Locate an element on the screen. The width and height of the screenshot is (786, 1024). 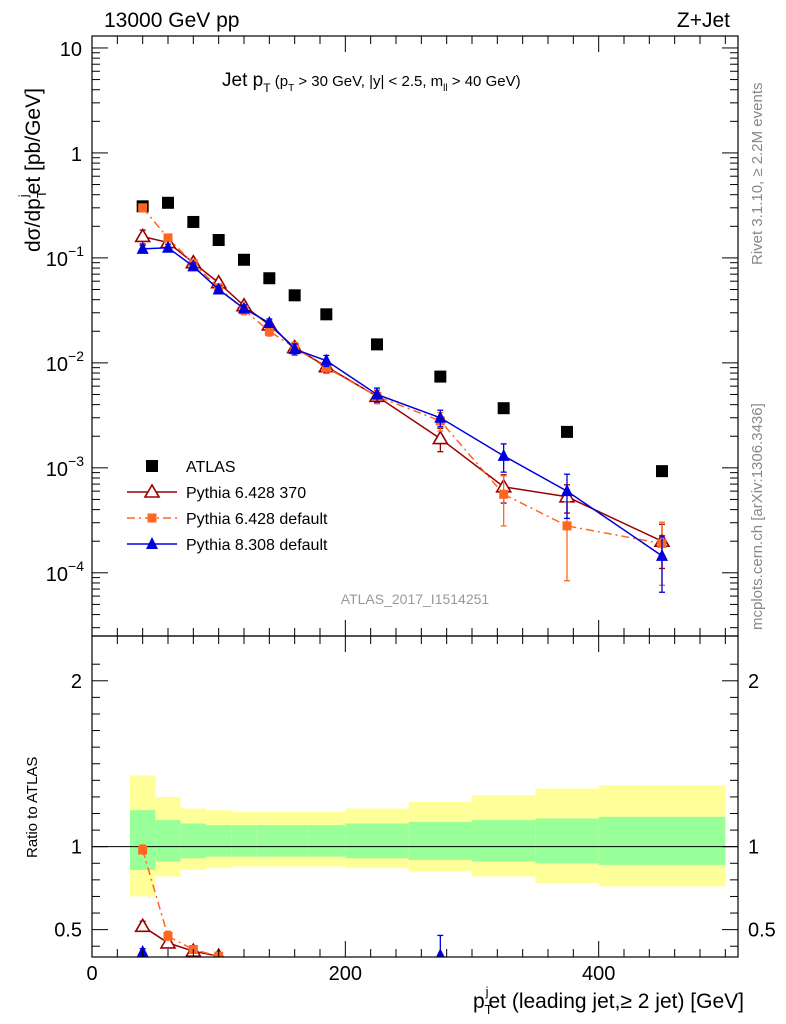
y-tick-label-exp: −4 is located at coordinates (76, 566).